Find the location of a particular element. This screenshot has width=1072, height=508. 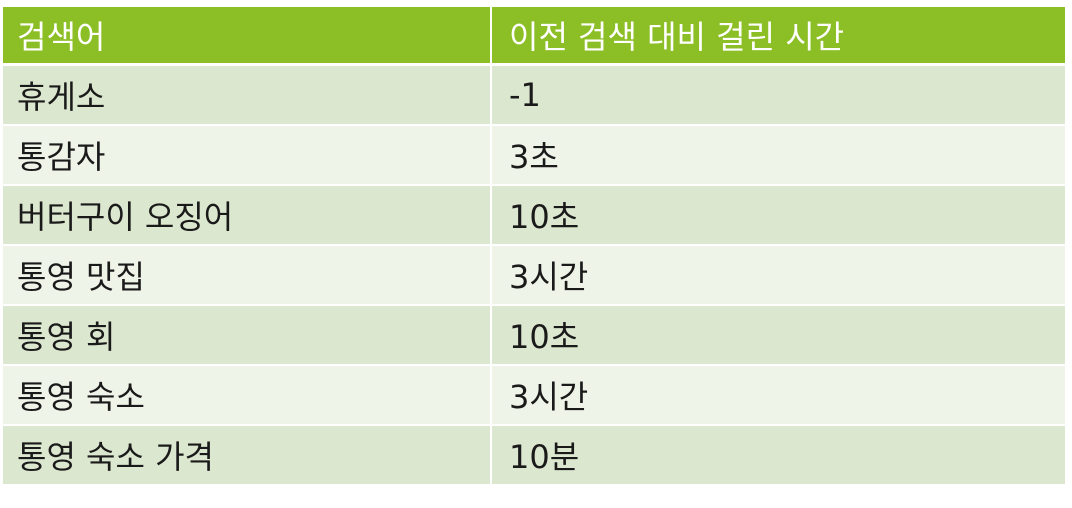

header-elapsed-time: 이전 검색 대비 걸린 시간 is located at coordinates (677, 37).